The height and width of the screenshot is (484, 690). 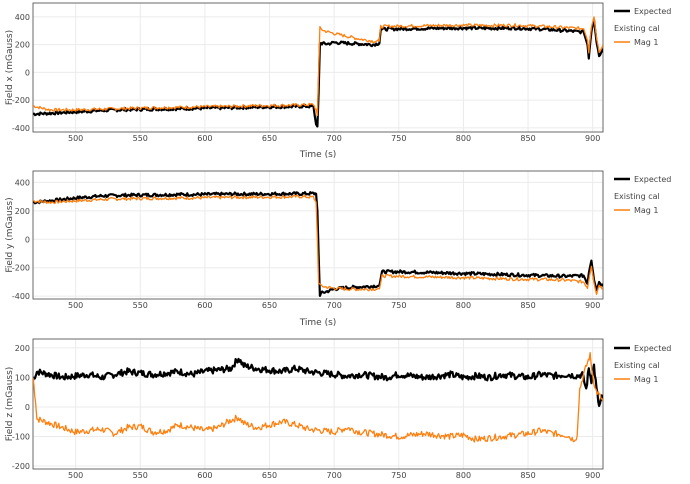 I want to click on series-line-expected, so click(x=318, y=382).